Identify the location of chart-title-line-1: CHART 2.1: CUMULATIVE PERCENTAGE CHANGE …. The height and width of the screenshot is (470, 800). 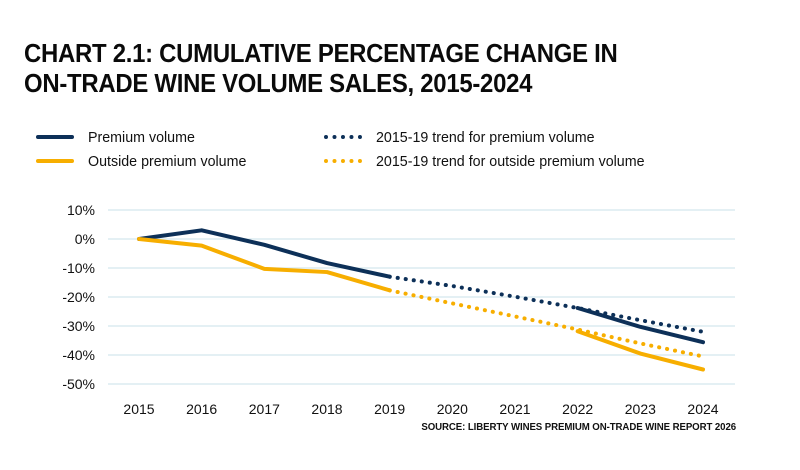
(321, 53).